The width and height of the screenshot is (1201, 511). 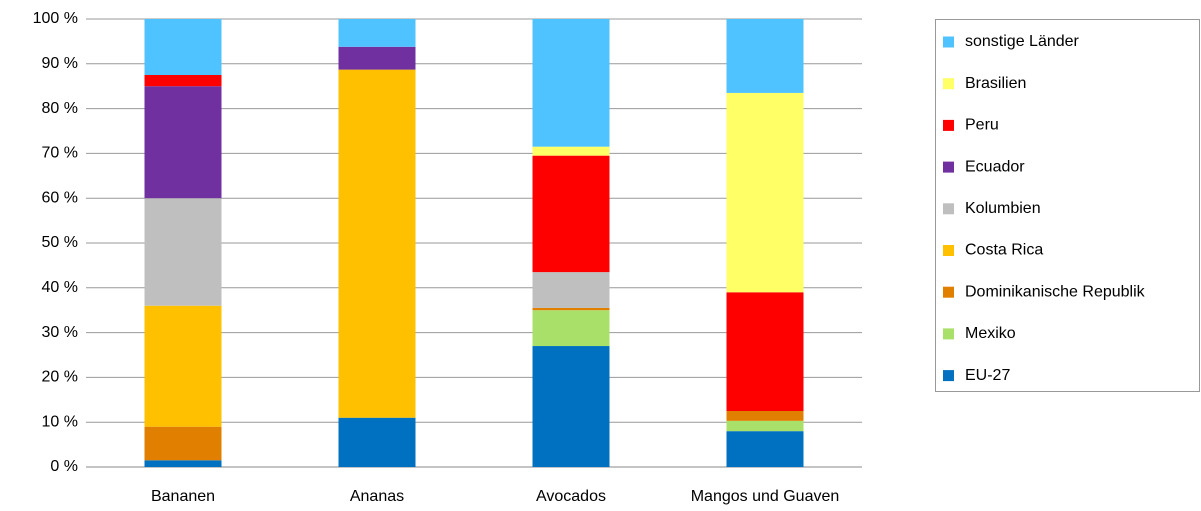 I want to click on y-tick-label: 50 %, so click(x=60, y=242).